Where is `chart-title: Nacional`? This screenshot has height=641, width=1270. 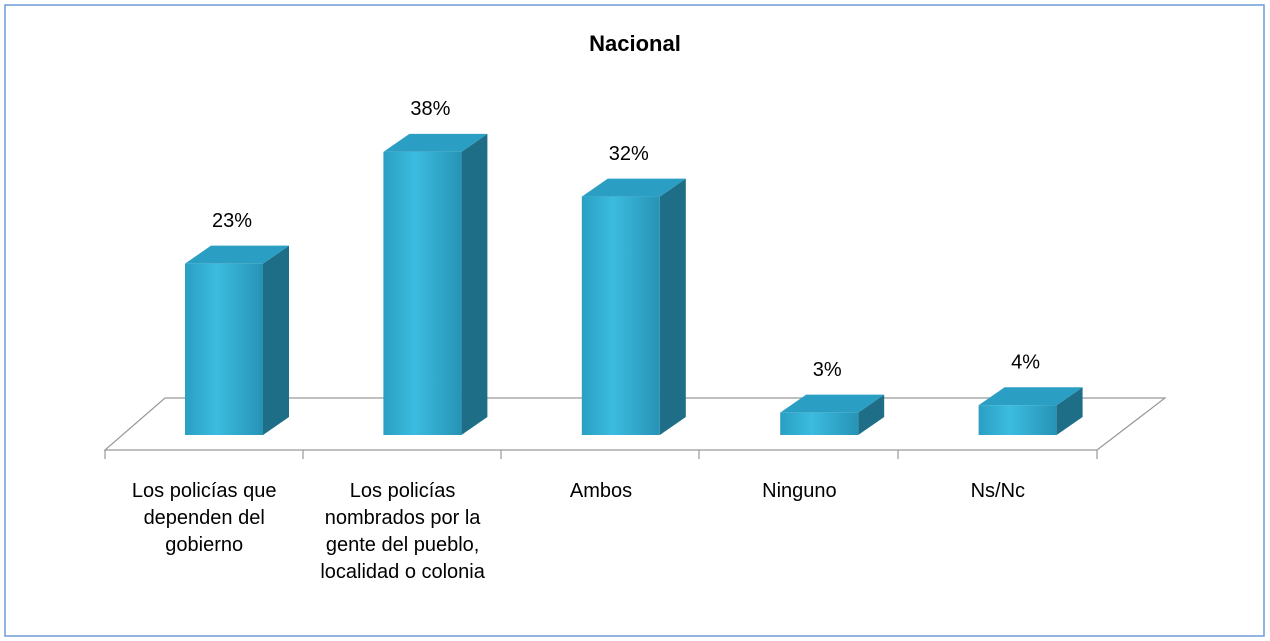
chart-title: Nacional is located at coordinates (635, 43).